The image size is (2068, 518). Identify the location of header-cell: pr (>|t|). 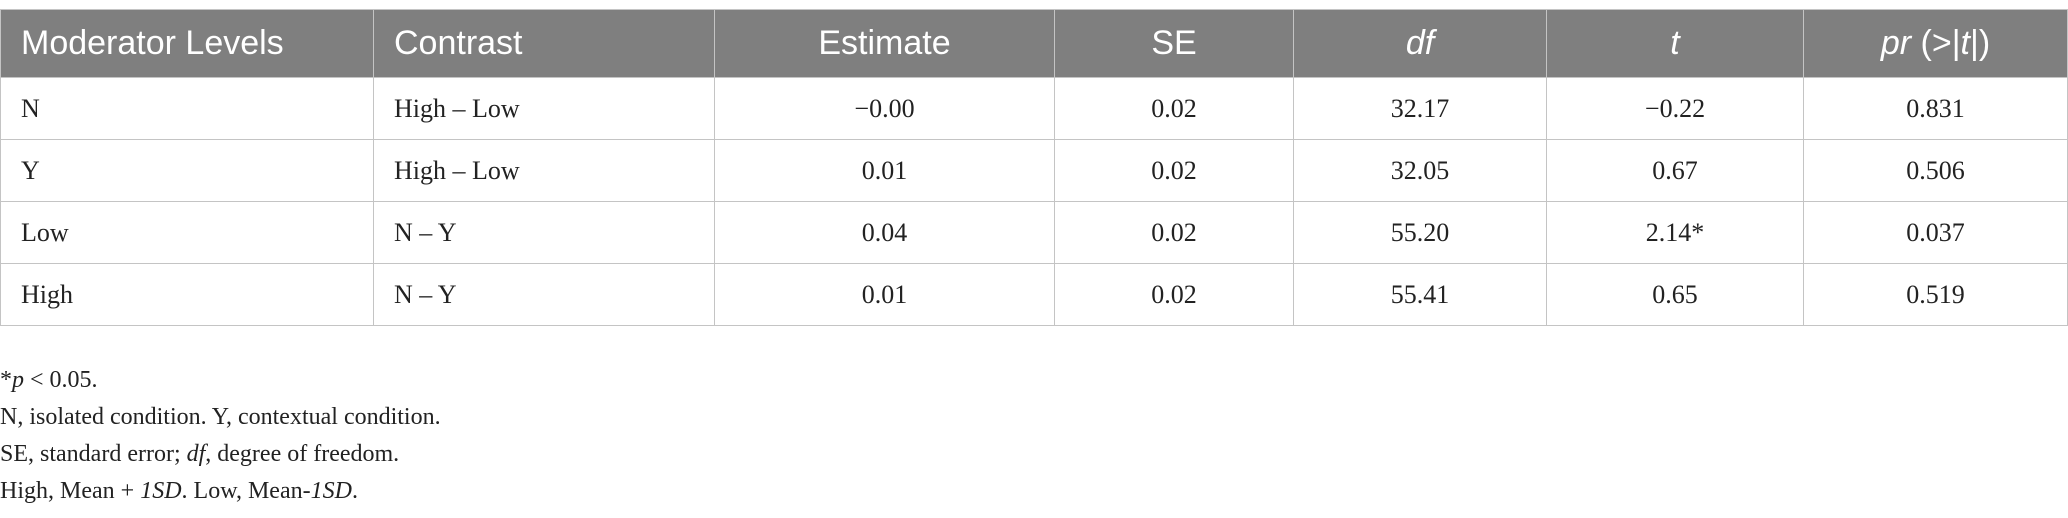
(1935, 43).